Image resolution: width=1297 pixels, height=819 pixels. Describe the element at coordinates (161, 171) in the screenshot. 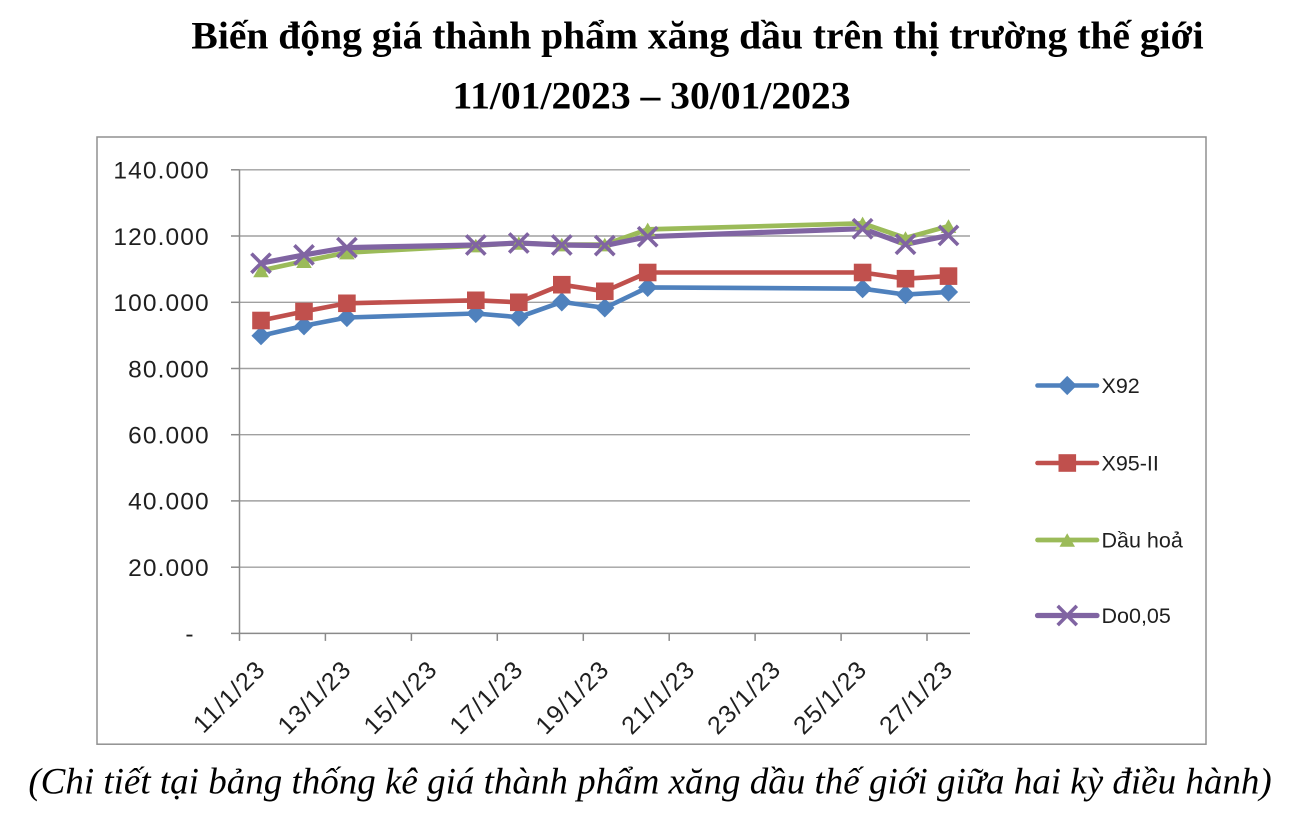

I see `svg-text: 140.000` at that location.